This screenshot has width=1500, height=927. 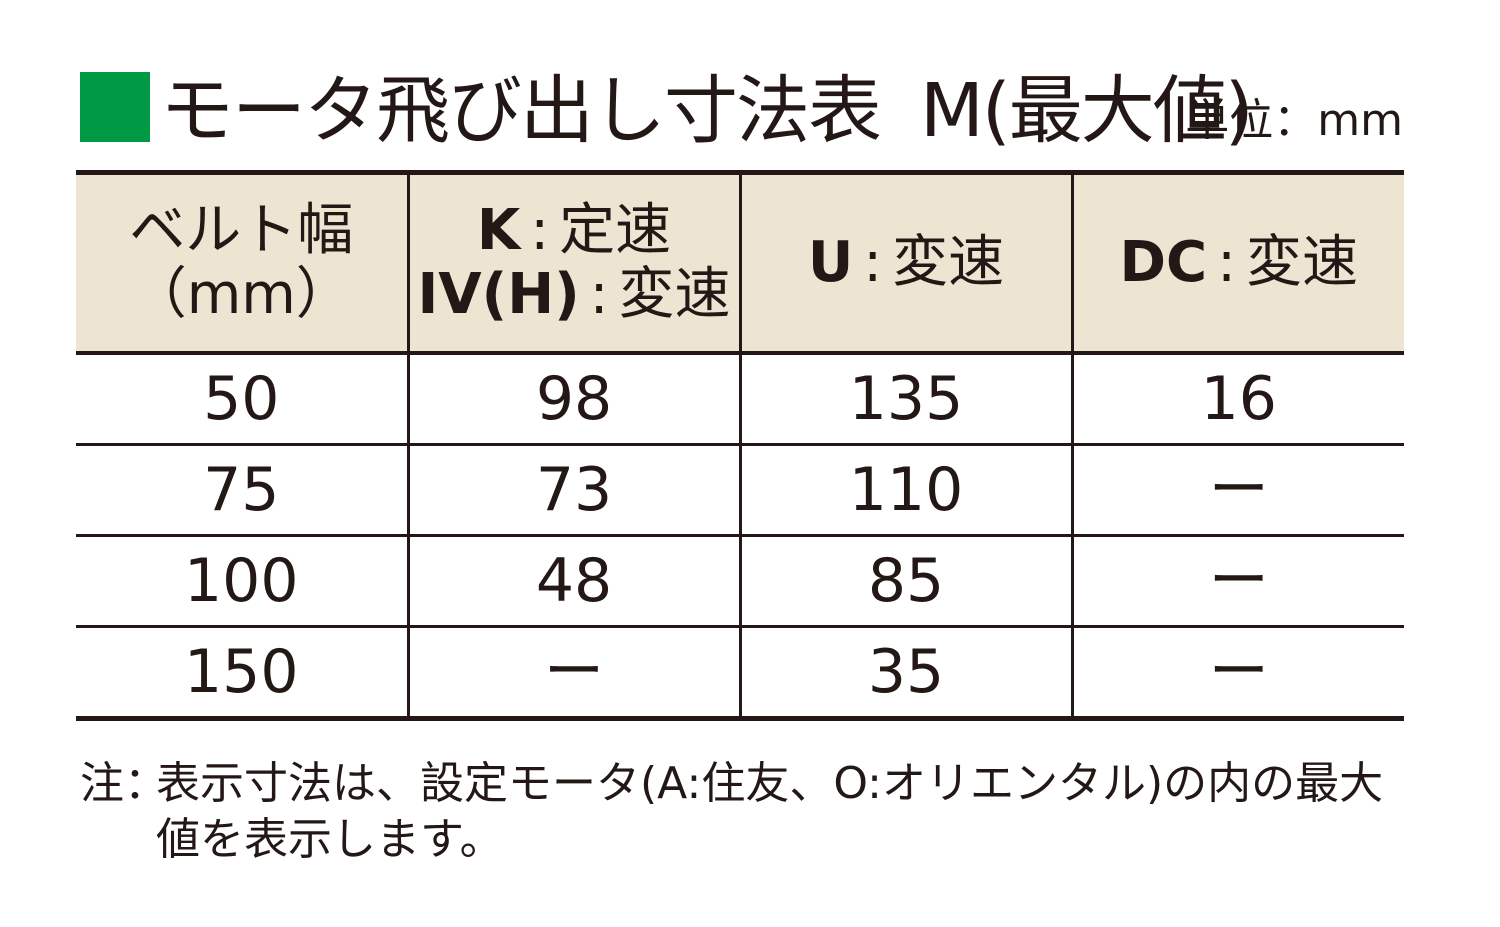 What do you see at coordinates (115, 107) in the screenshot?
I see `title-marker` at bounding box center [115, 107].